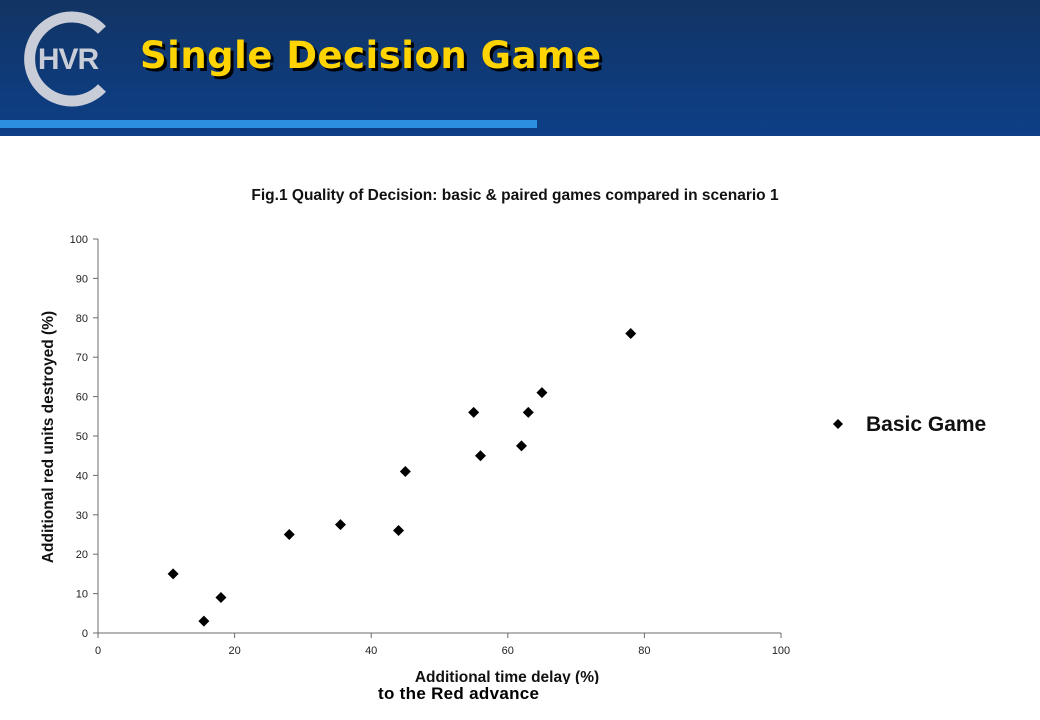 Image resolution: width=1040 pixels, height=720 pixels. I want to click on axis-caption: to the Red advance, so click(459, 693).